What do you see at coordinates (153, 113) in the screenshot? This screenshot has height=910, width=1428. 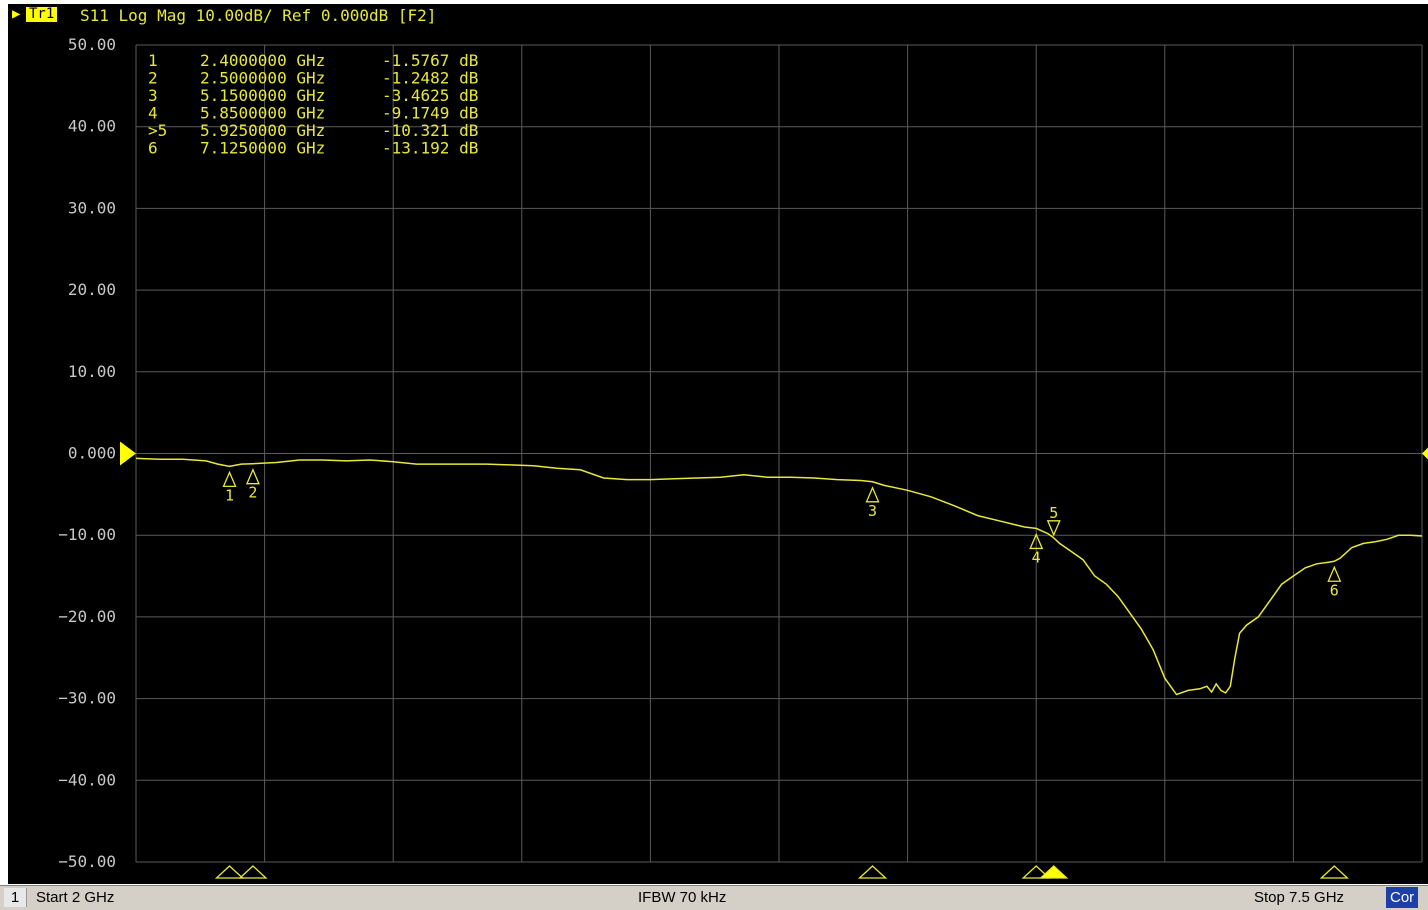 I see `marker-table-index: 4` at bounding box center [153, 113].